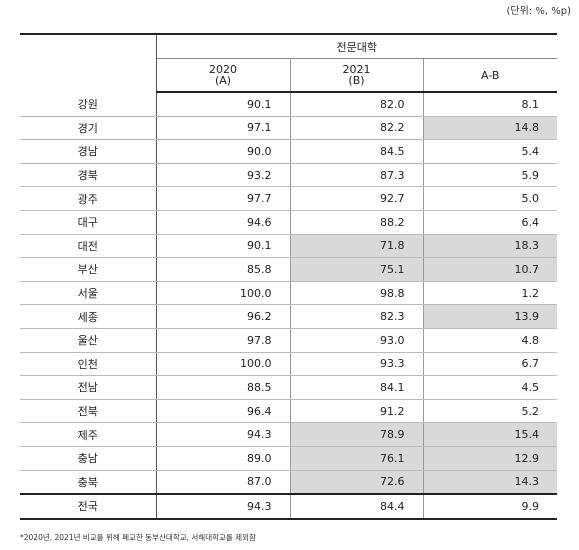 The width and height of the screenshot is (579, 550). What do you see at coordinates (490, 316) in the screenshot?
I see `diff-cell: 13.9` at bounding box center [490, 316].